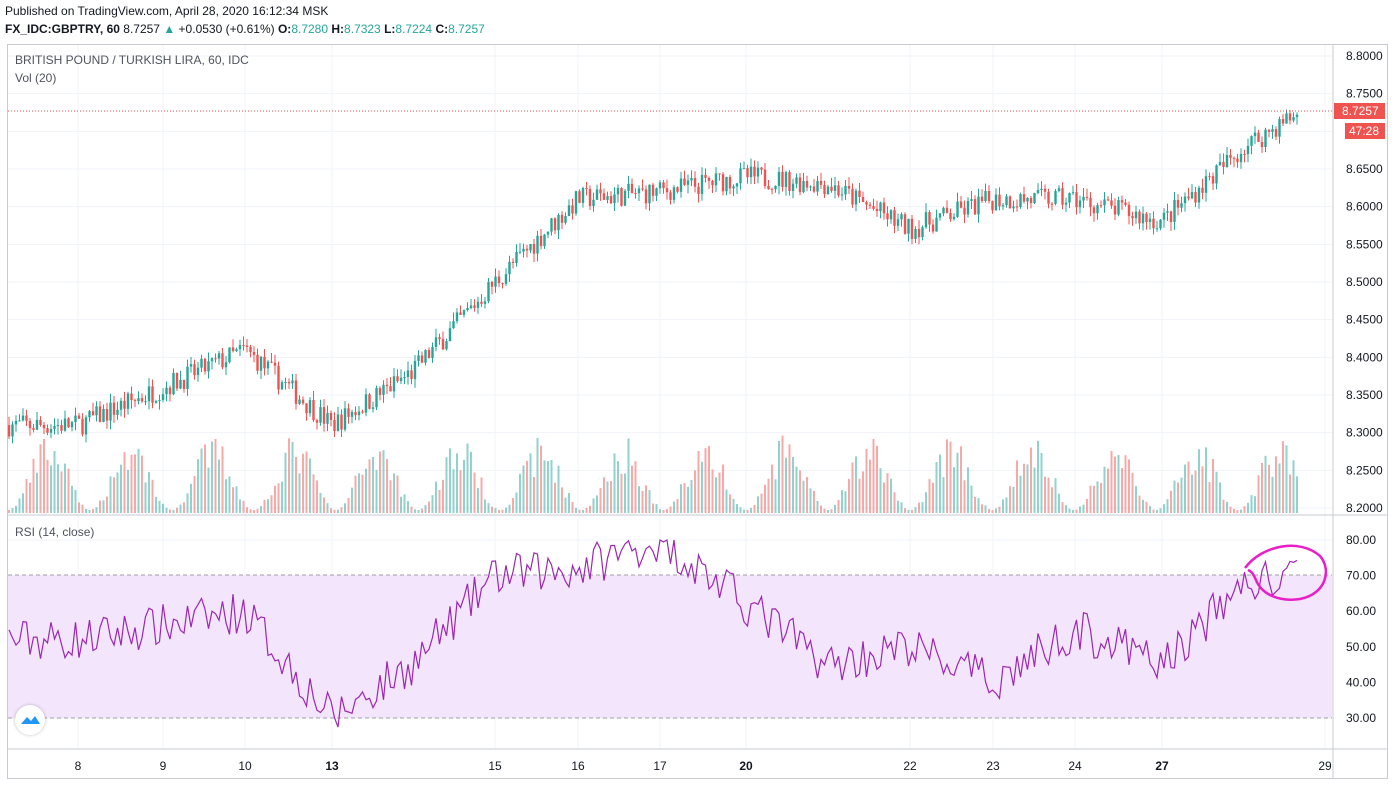 The image size is (1396, 786). Describe the element at coordinates (703, 766) in the screenshot. I see `time-axis: 8 9 10 13 15 16 17 20 22 23 24 27 29` at that location.